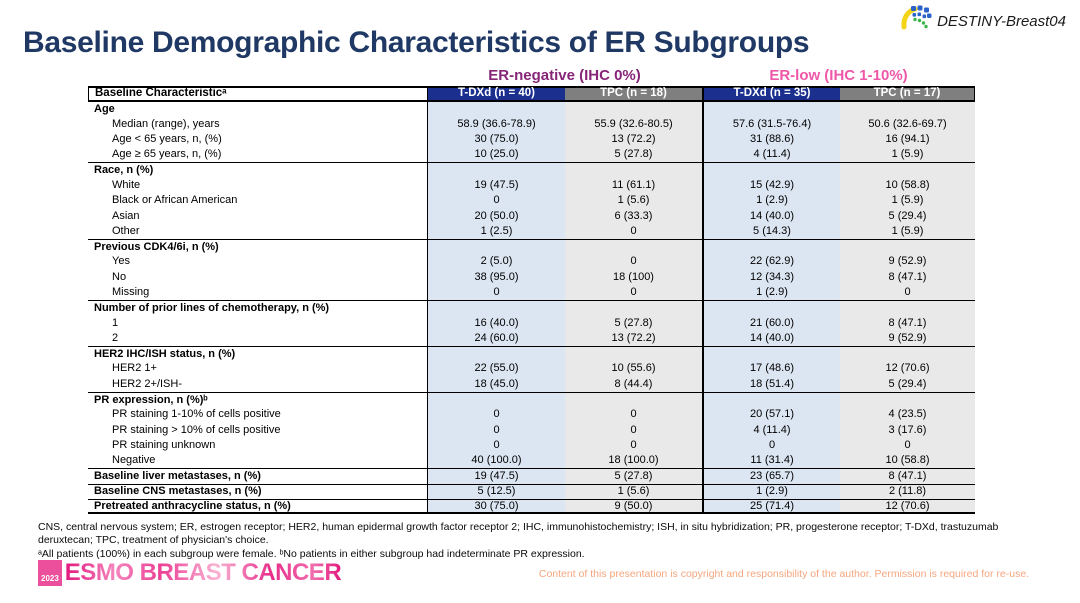 The width and height of the screenshot is (1080, 603). What do you see at coordinates (907, 94) in the screenshot?
I see `header-cell-tpc-17: TPC (n = 17)` at bounding box center [907, 94].